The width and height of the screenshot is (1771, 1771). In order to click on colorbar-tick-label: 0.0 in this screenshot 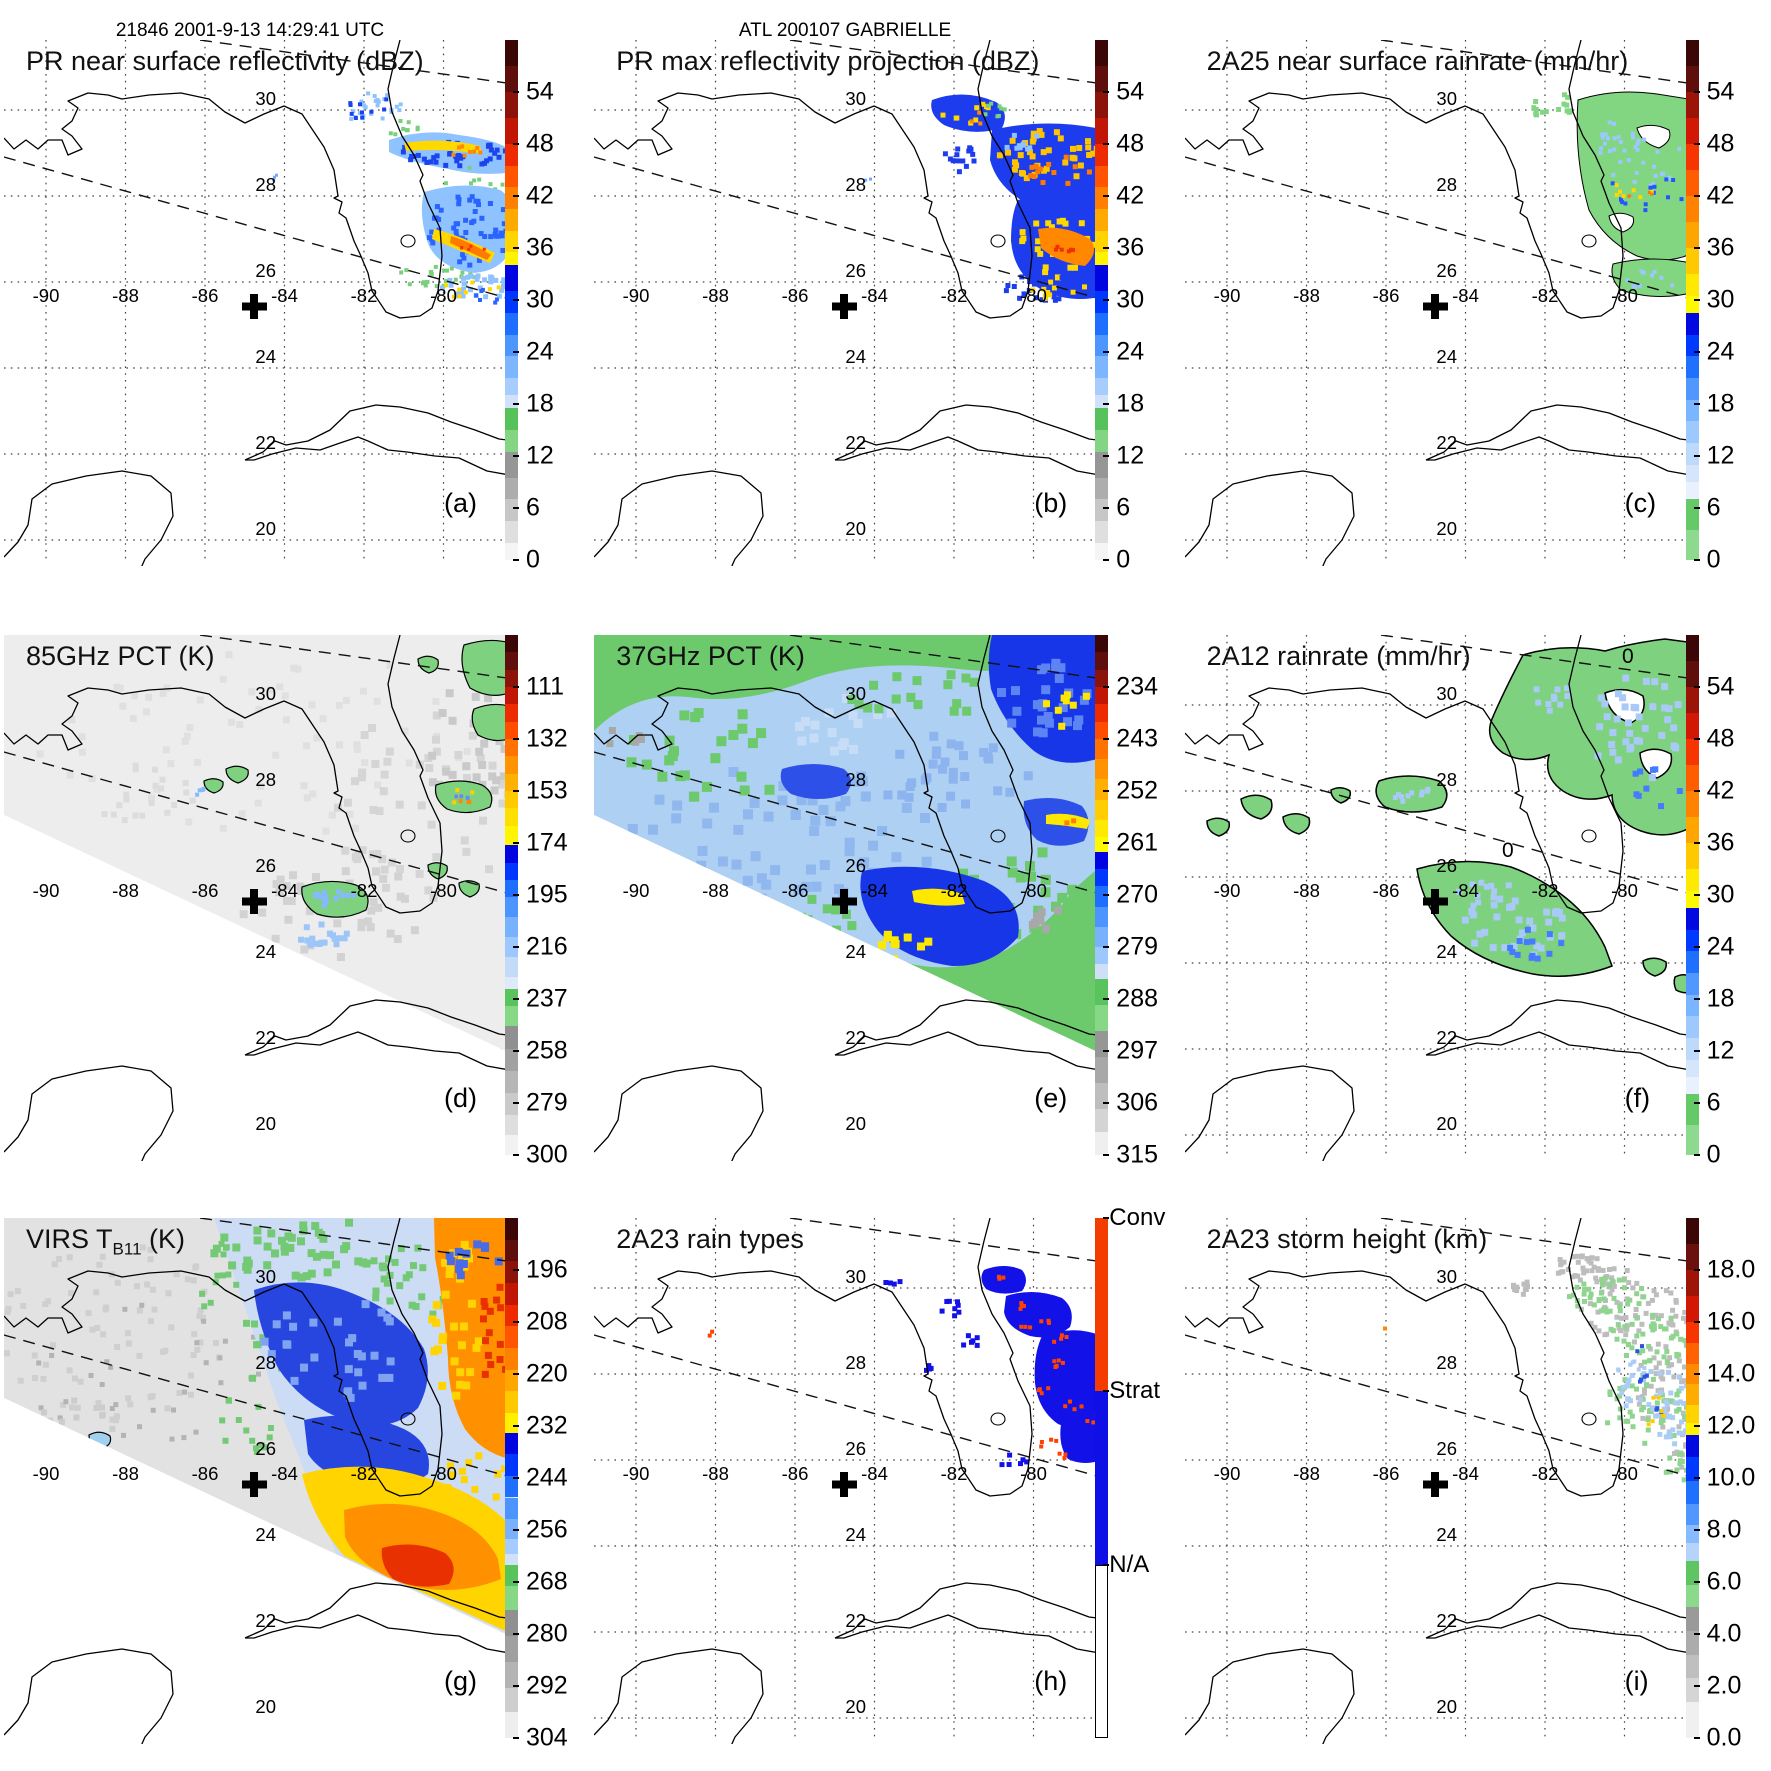, I will do `click(1724, 1737)`.